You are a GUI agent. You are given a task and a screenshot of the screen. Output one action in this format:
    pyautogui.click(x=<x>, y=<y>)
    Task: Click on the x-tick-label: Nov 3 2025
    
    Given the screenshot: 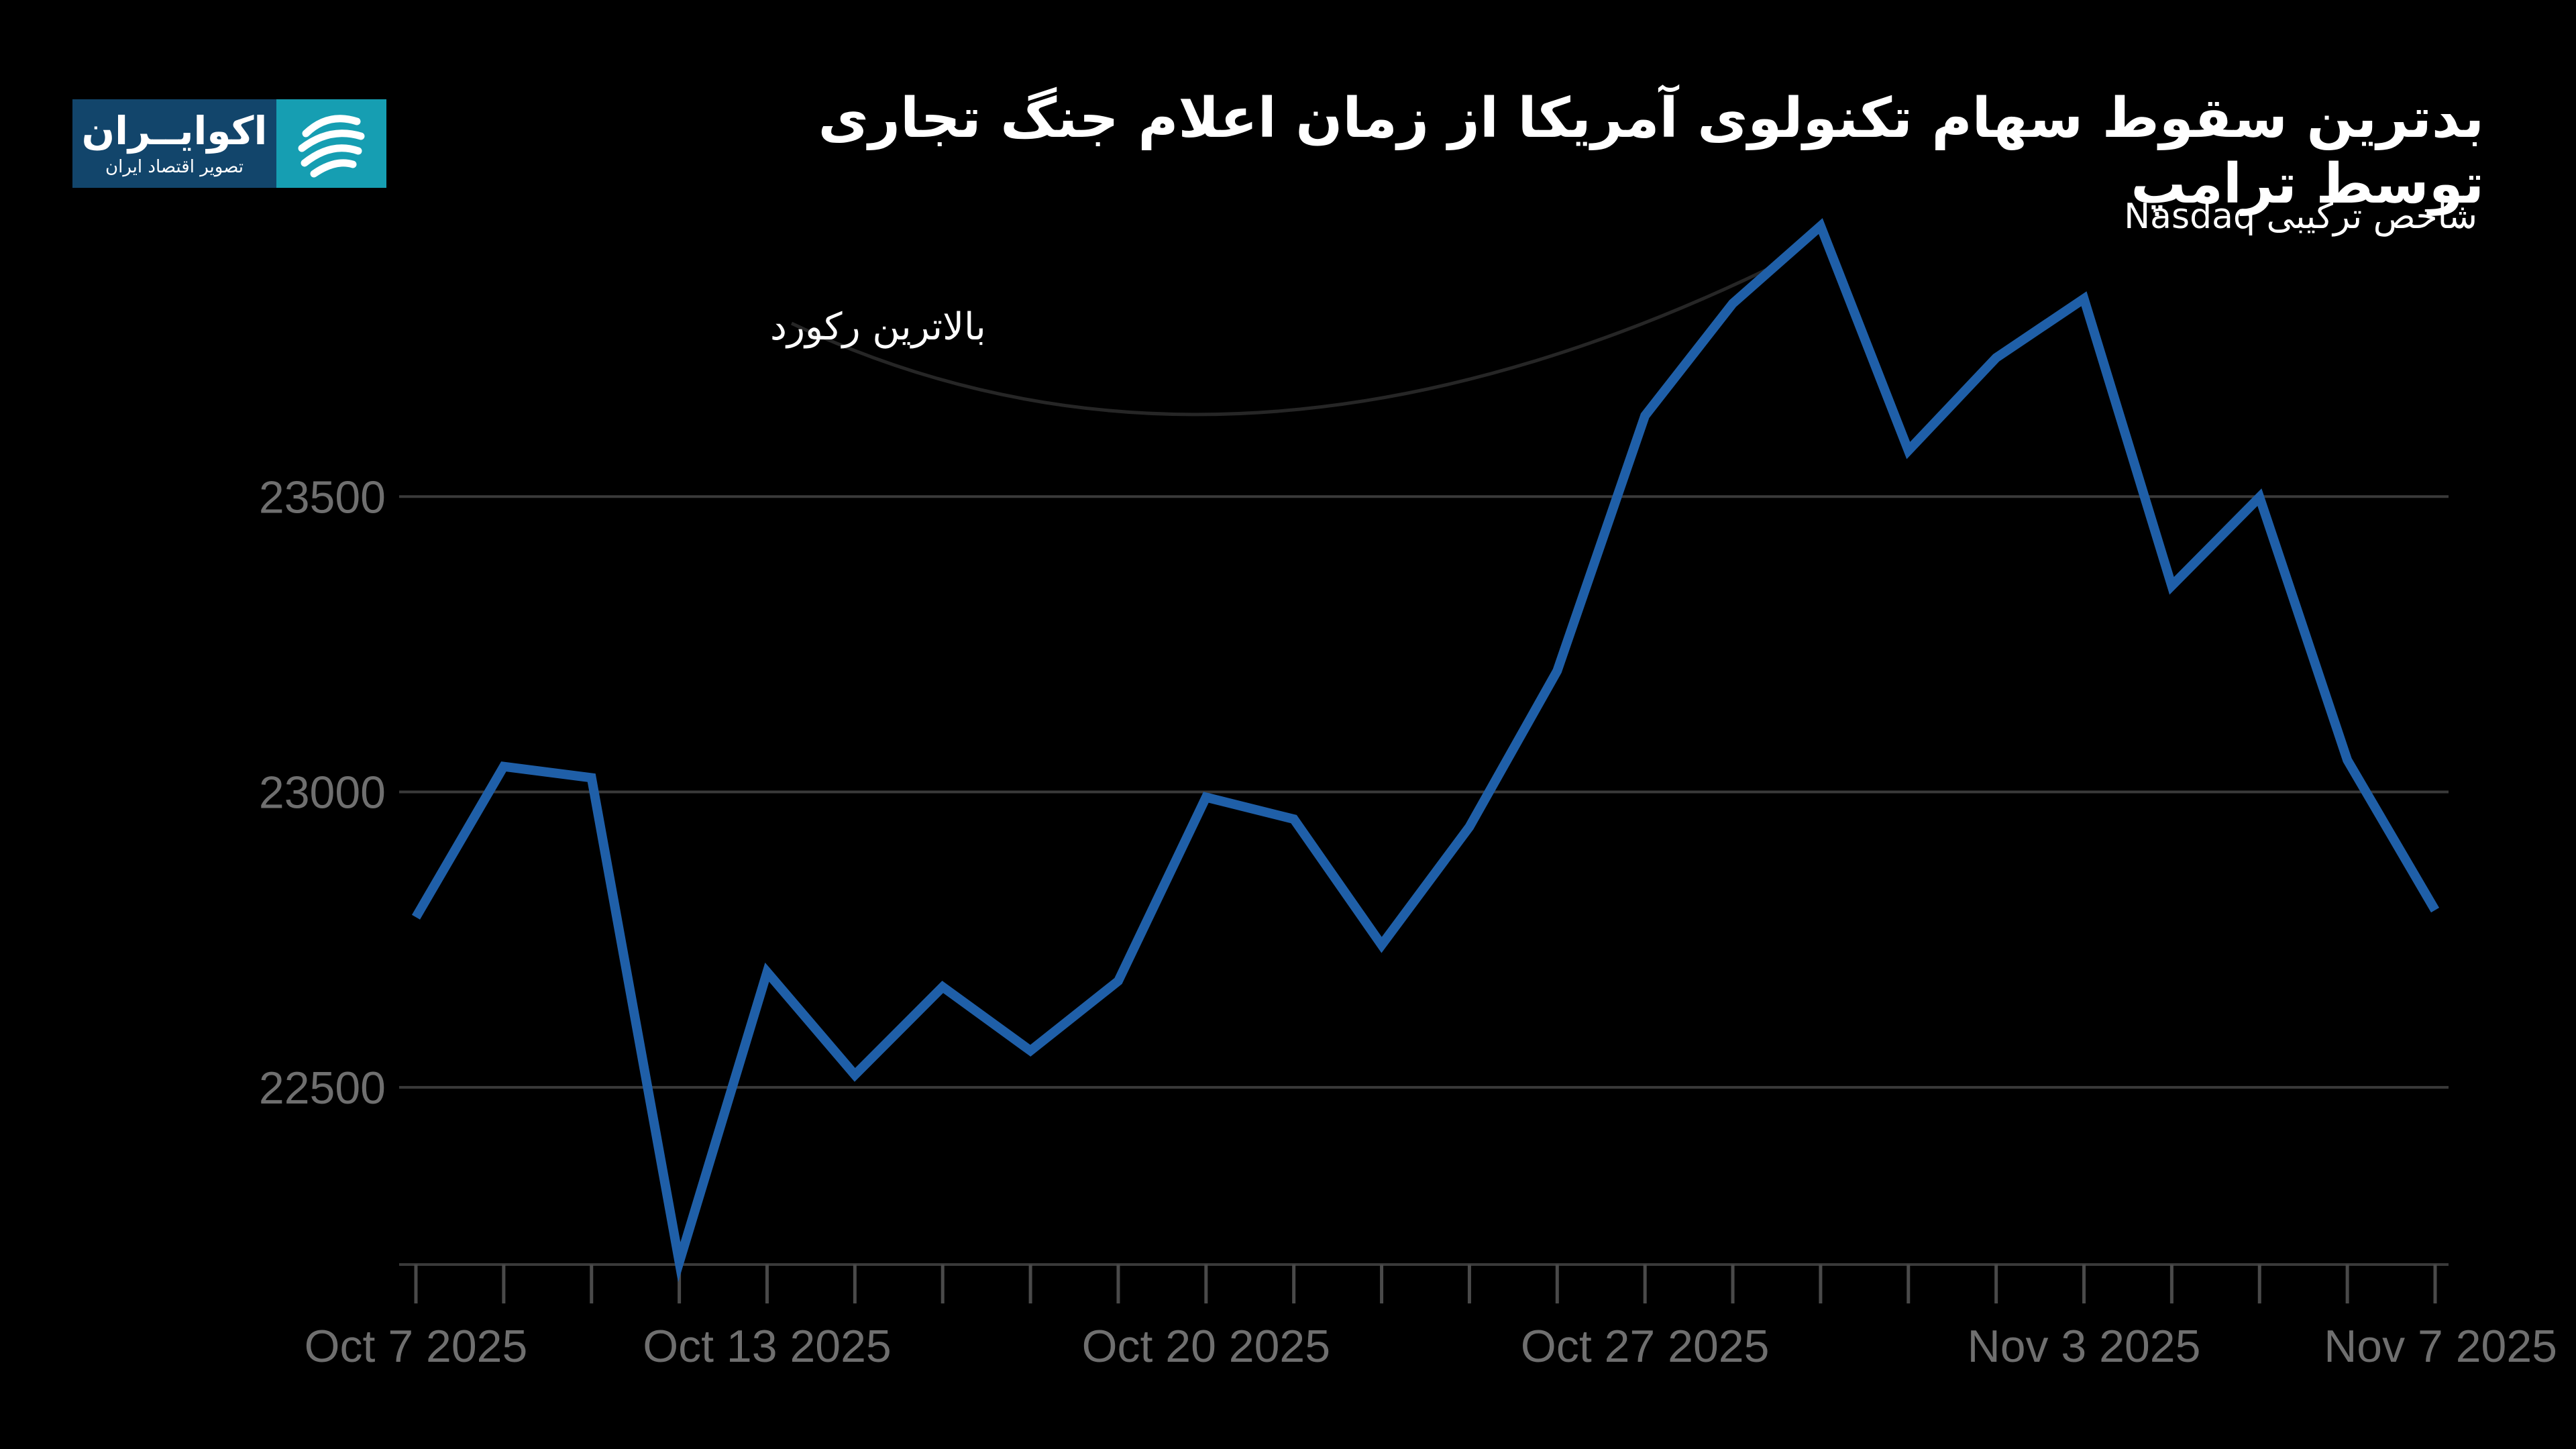 What is the action you would take?
    pyautogui.click(x=2084, y=1346)
    